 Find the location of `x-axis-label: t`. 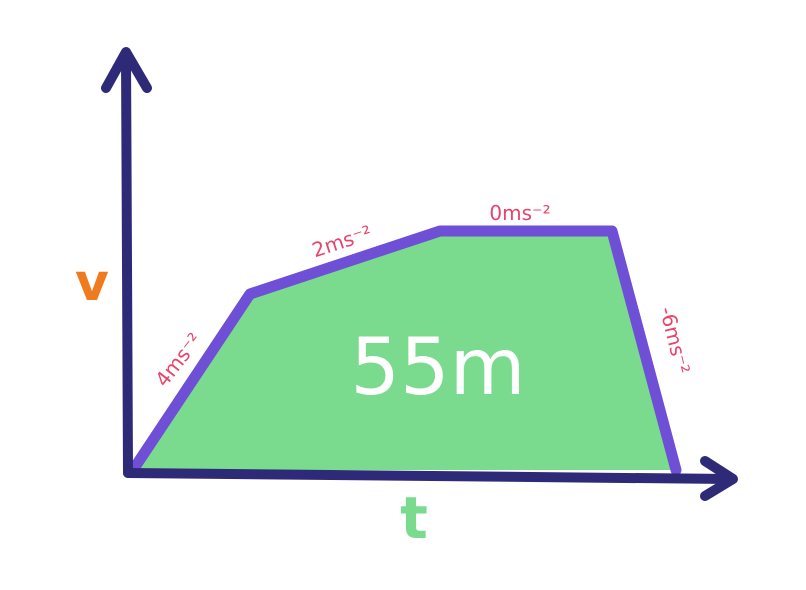

x-axis-label: t is located at coordinates (414, 518).